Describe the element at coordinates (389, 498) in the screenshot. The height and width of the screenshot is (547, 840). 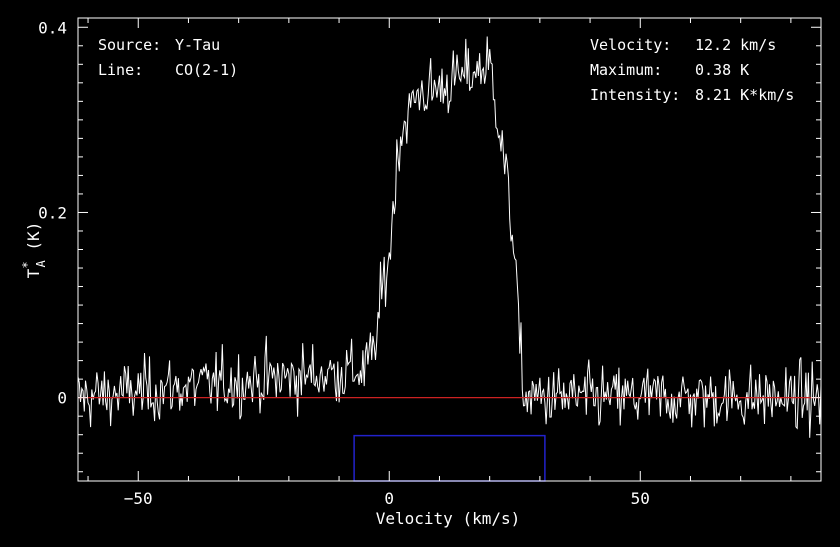
I see `x-tick-label: 0` at that location.